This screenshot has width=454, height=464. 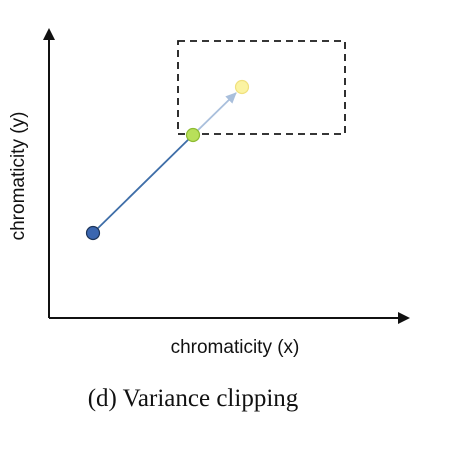 What do you see at coordinates (242, 87) in the screenshot?
I see `current-sample-point` at bounding box center [242, 87].